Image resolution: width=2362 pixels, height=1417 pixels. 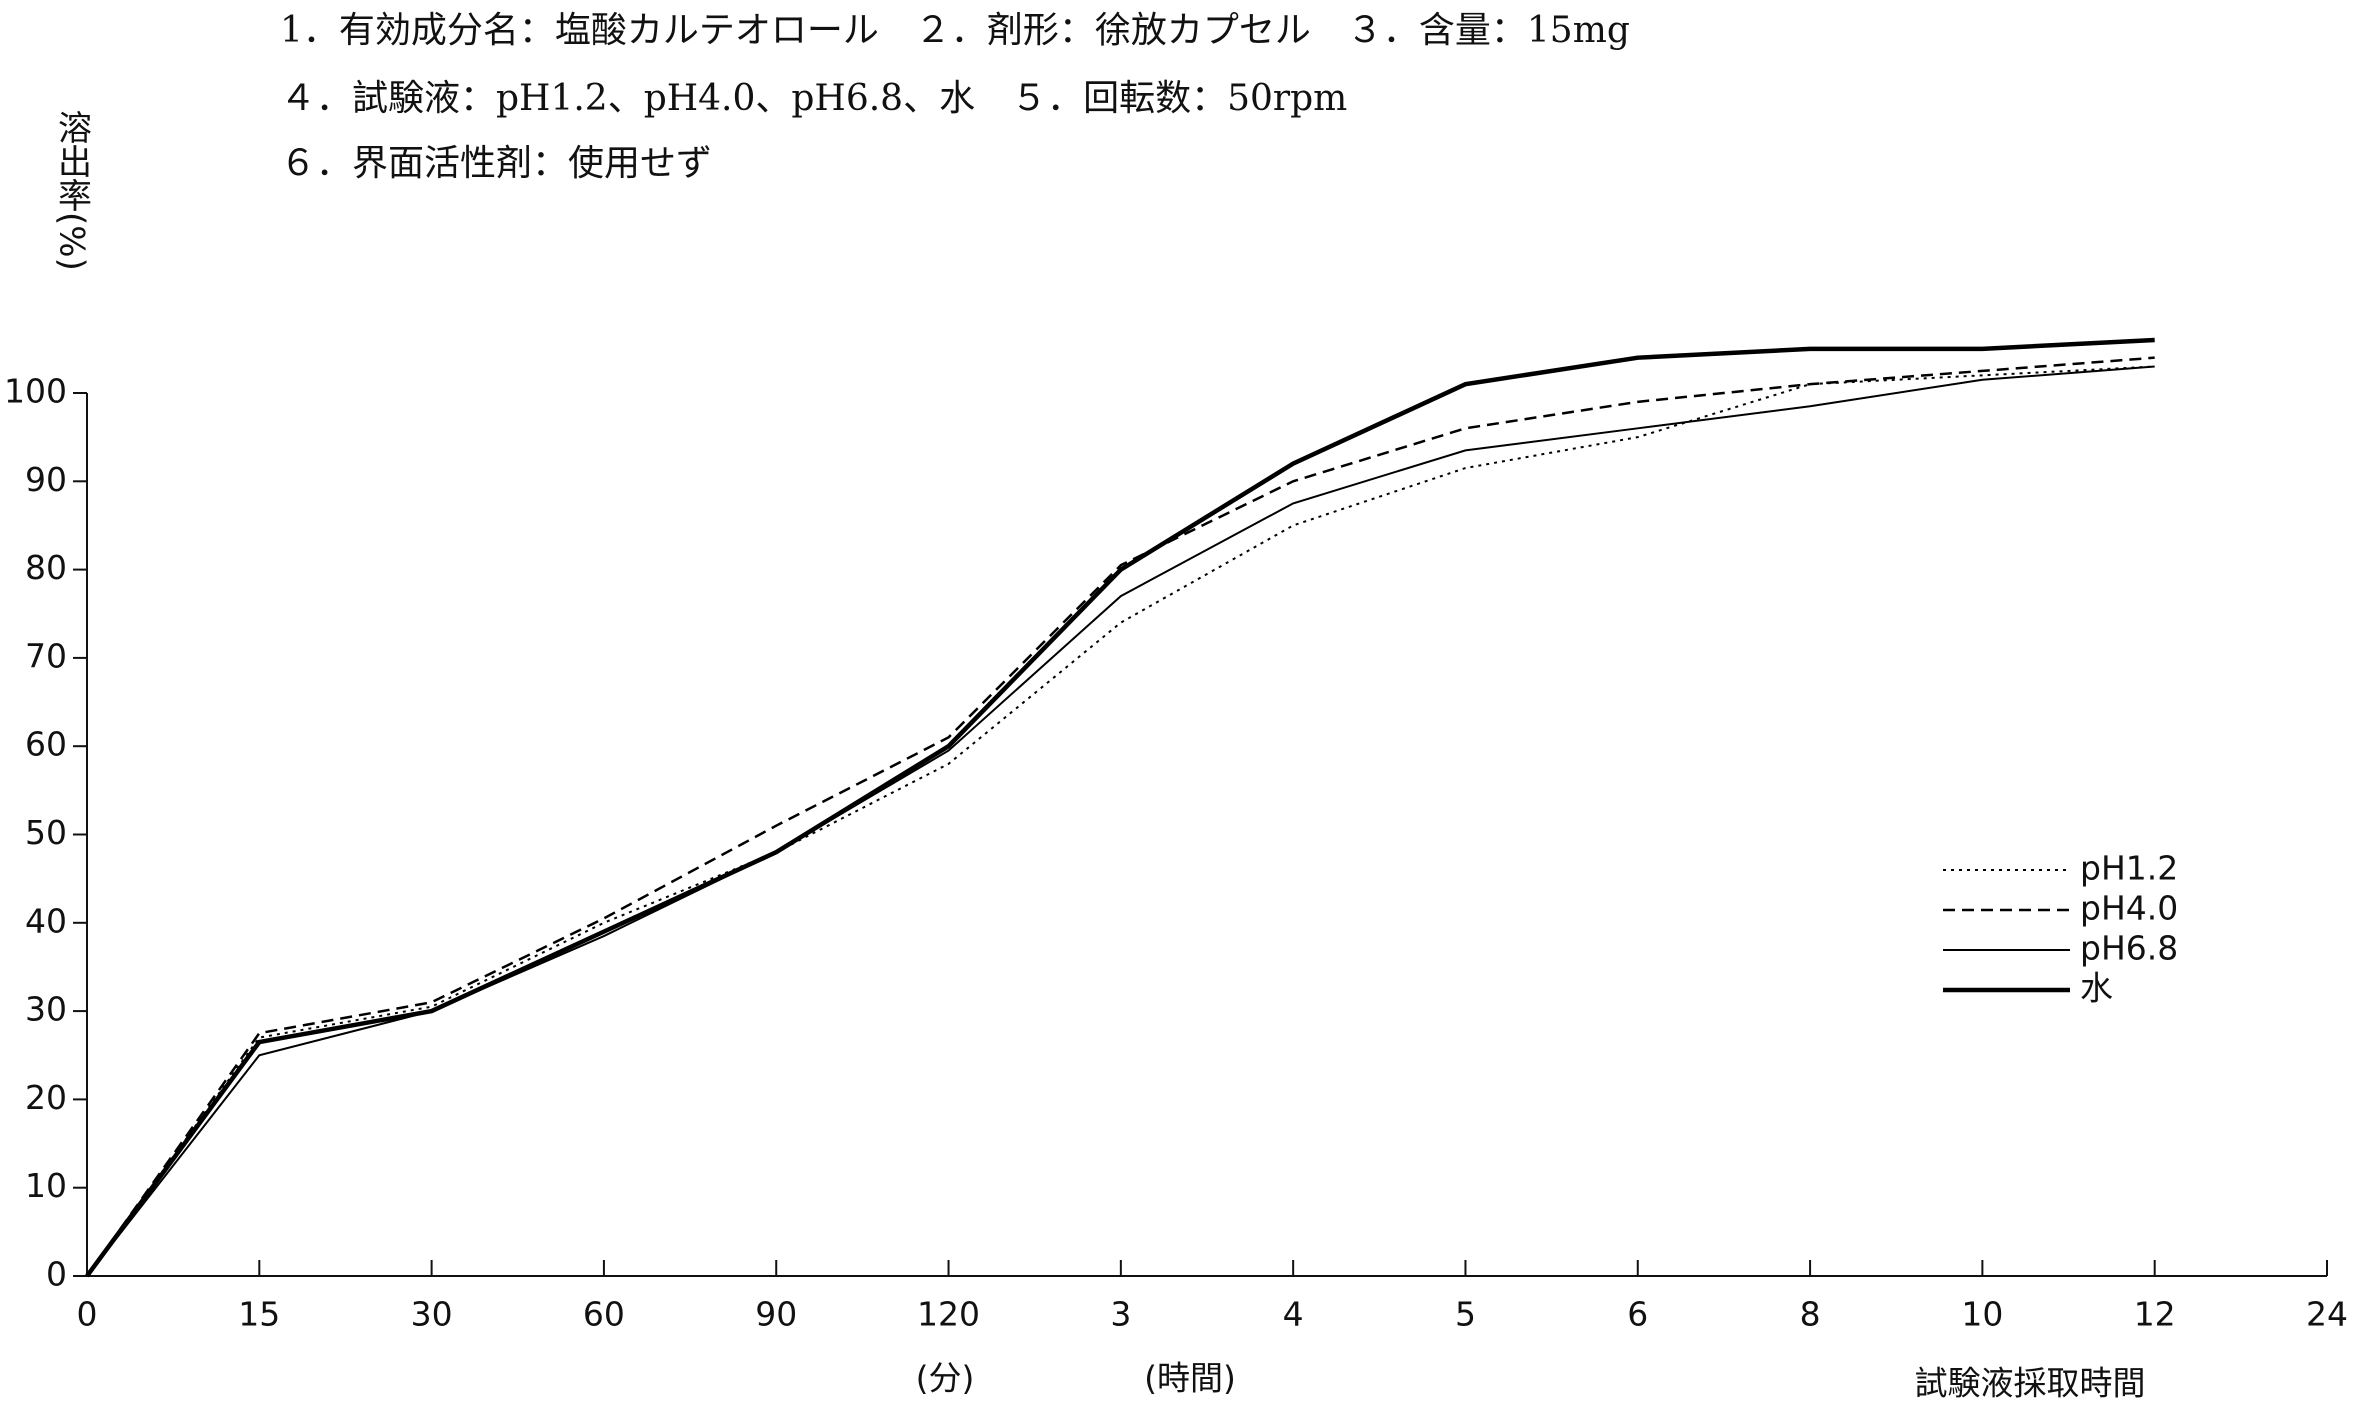 I want to click on unit-label: (分), so click(x=945, y=1378).